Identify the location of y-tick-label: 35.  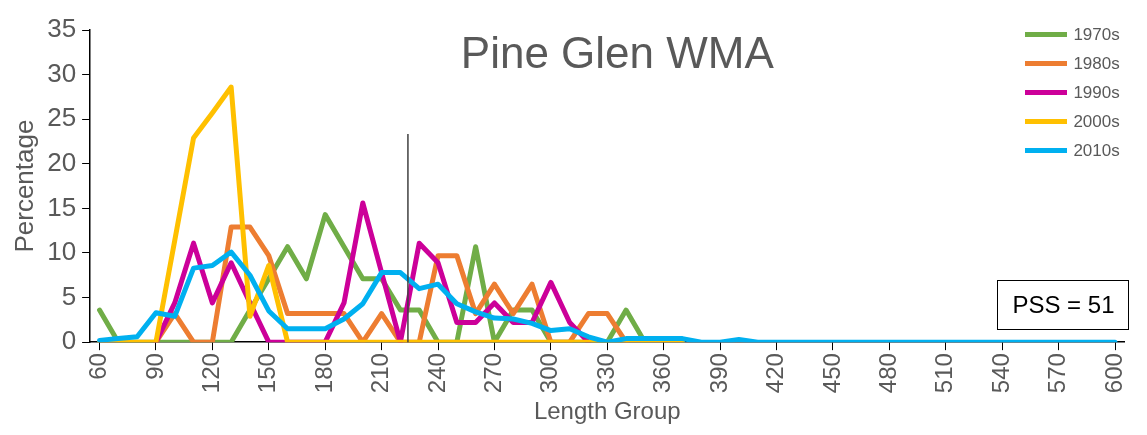
(62, 28).